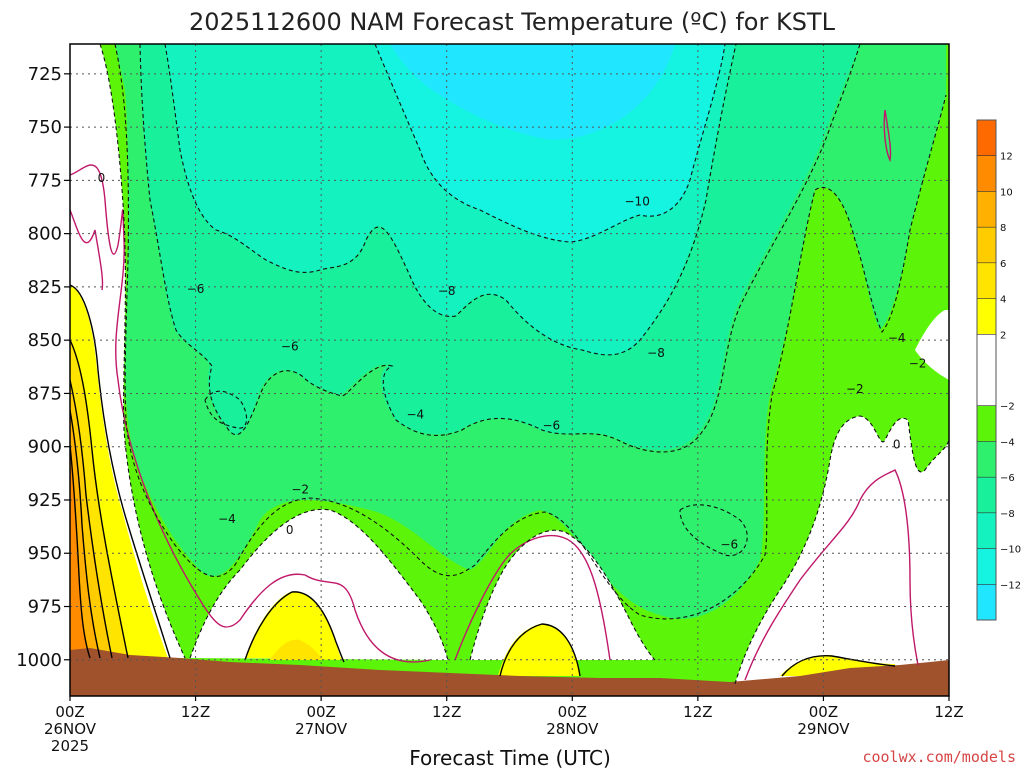 This screenshot has width=1024, height=768. Describe the element at coordinates (1010, 550) in the screenshot. I see `colorbar-tick-label: −10` at that location.